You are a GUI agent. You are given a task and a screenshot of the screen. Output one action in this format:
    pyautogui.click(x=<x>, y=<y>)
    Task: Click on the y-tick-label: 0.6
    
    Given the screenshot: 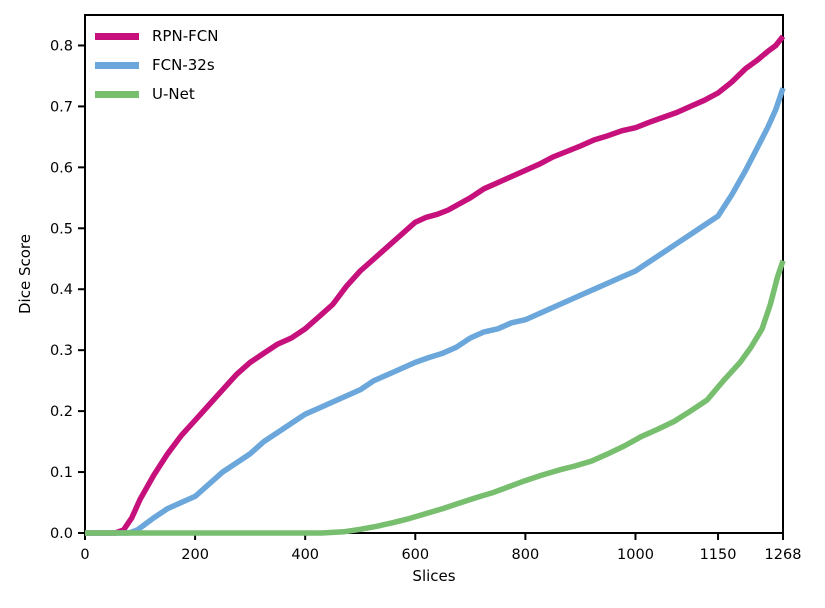 What is the action you would take?
    pyautogui.click(x=61, y=168)
    